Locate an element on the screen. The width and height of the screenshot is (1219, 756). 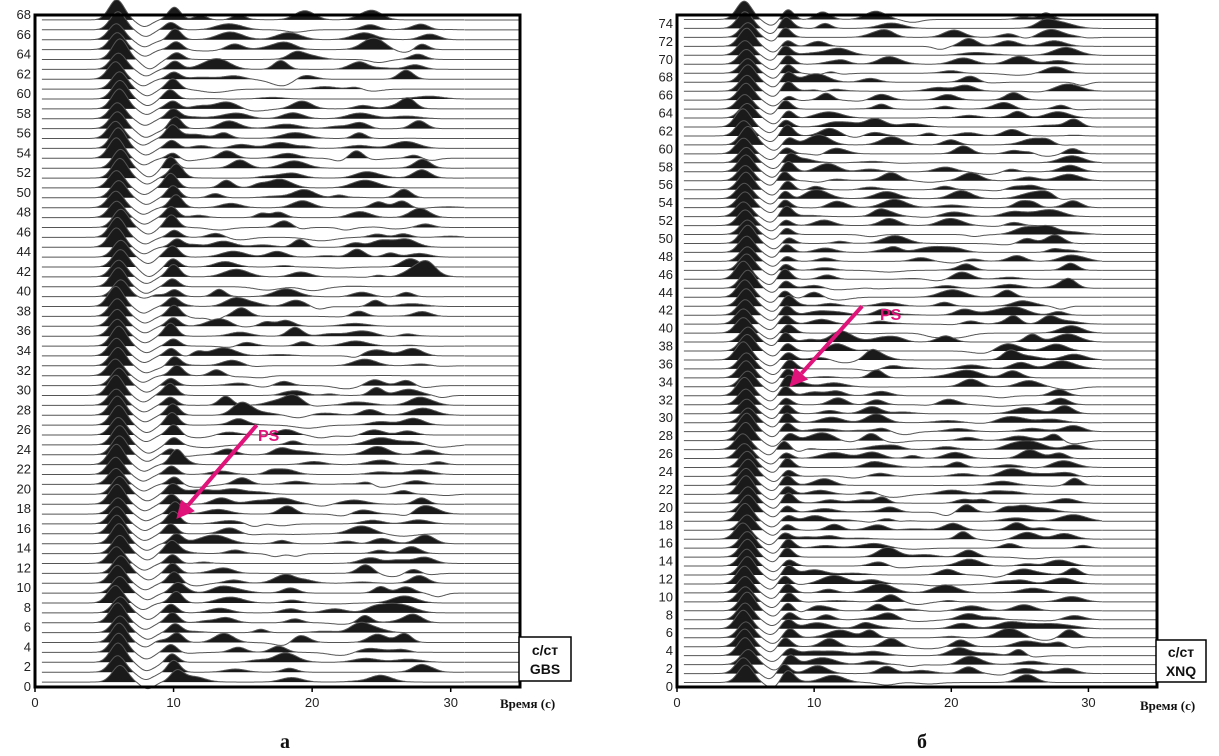
panel-letter-b: б is located at coordinates (922, 742).